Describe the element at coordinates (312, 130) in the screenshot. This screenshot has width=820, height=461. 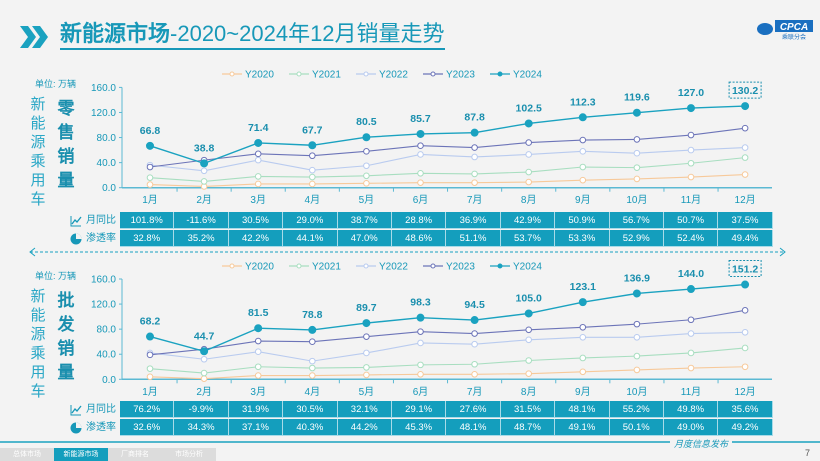
I see `data-label: 67.7` at that location.